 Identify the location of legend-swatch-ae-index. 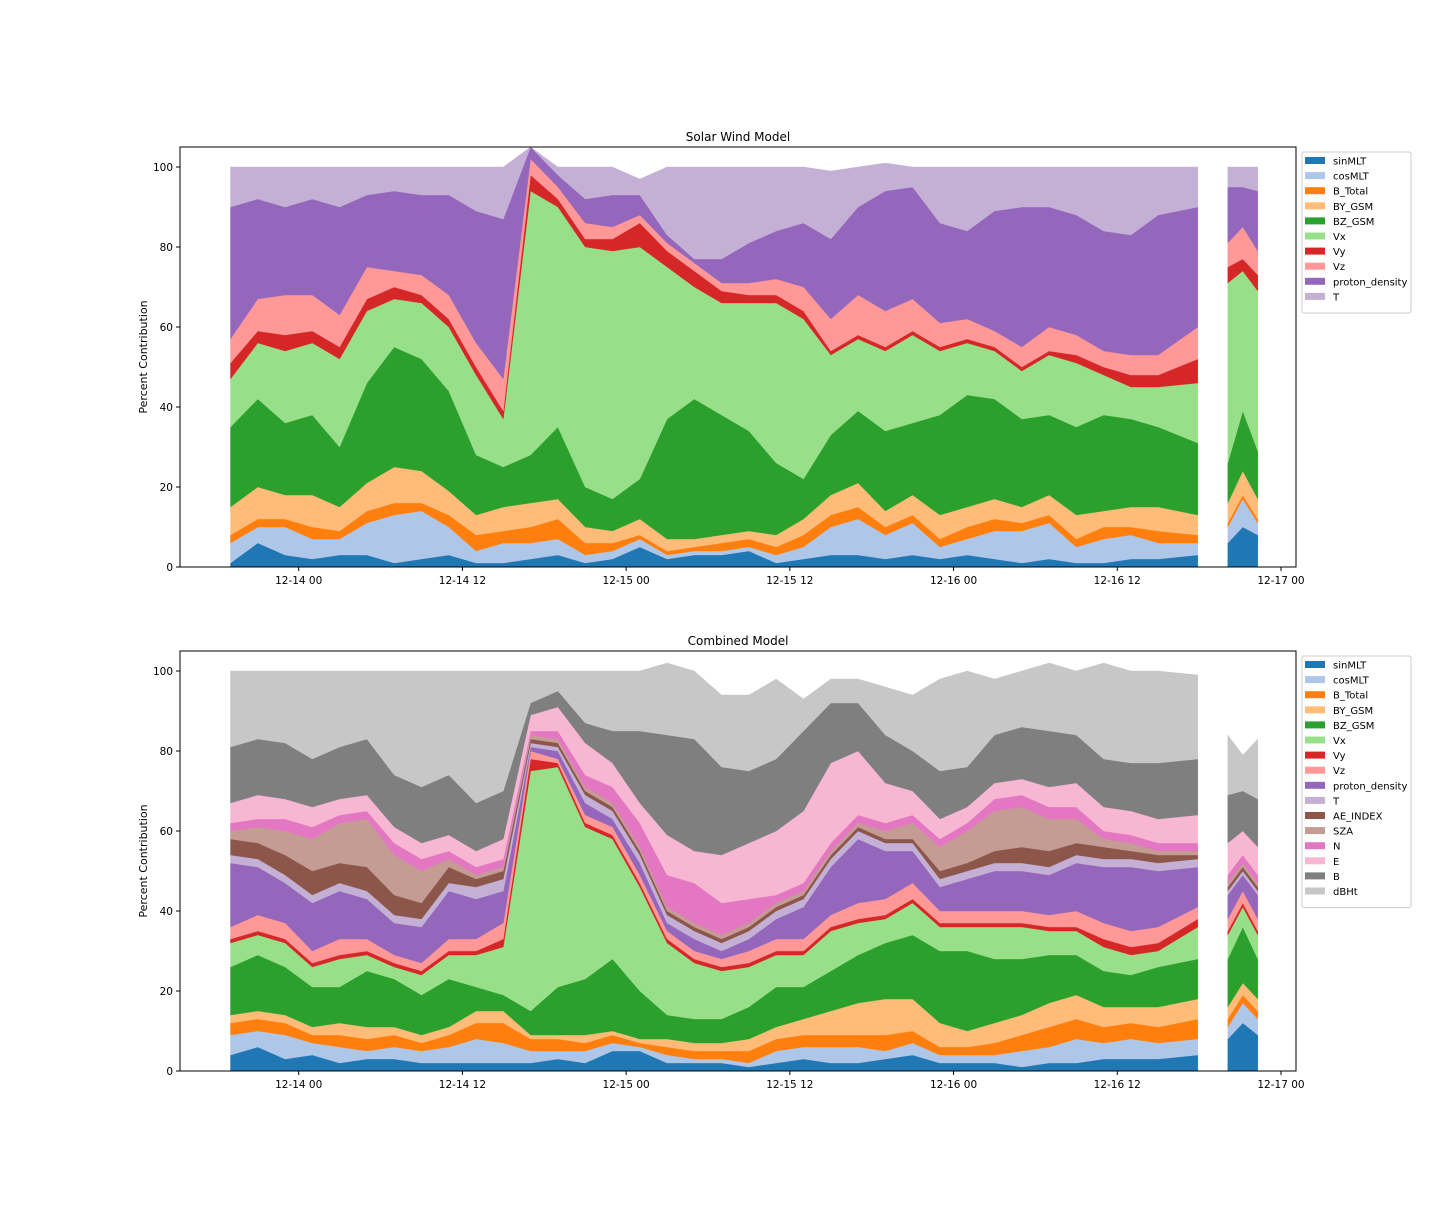
(1315, 815).